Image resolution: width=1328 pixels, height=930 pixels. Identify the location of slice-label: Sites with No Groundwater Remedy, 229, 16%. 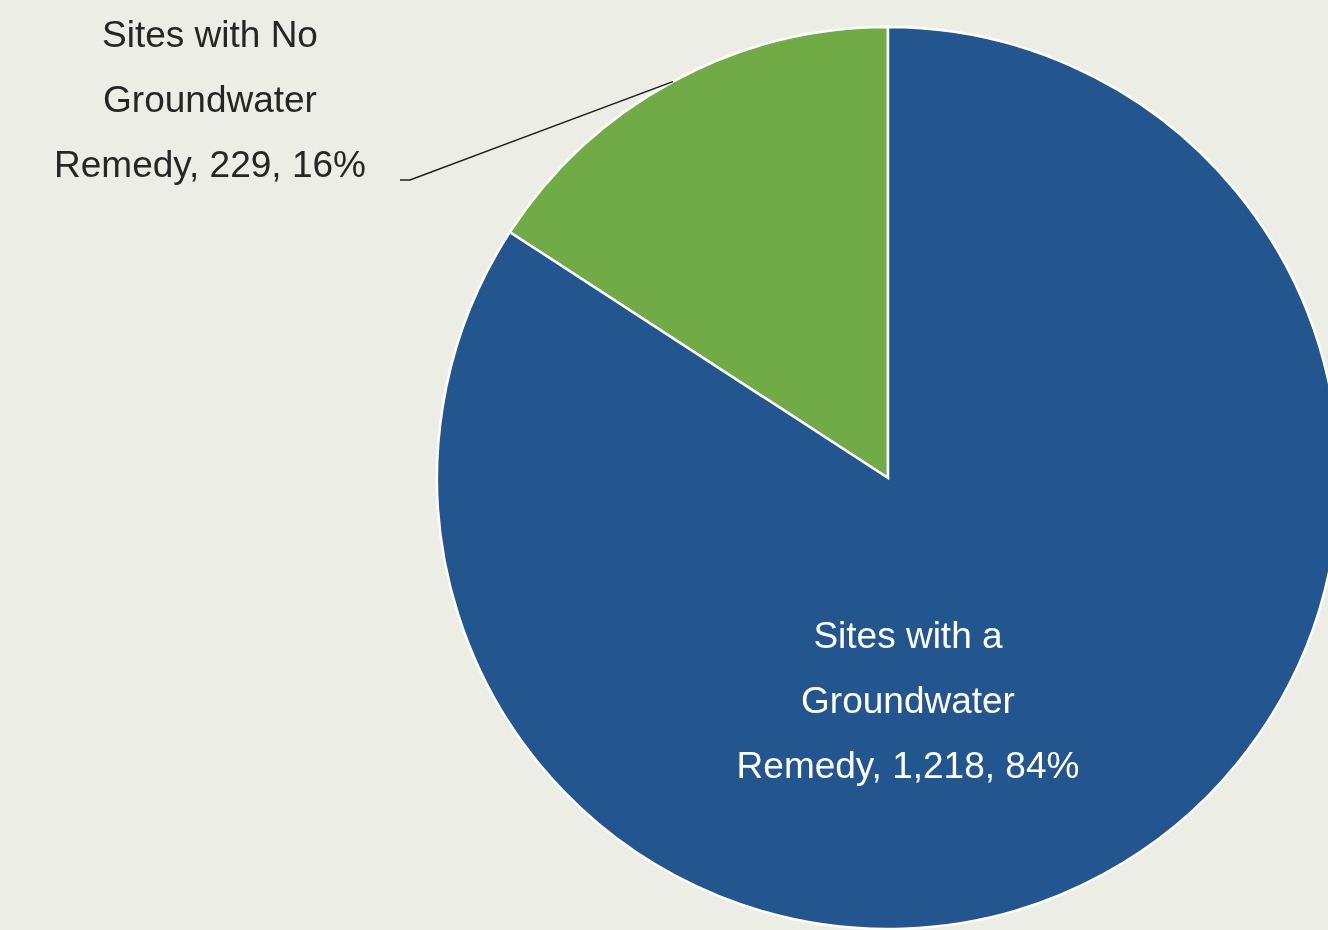
(210, 99).